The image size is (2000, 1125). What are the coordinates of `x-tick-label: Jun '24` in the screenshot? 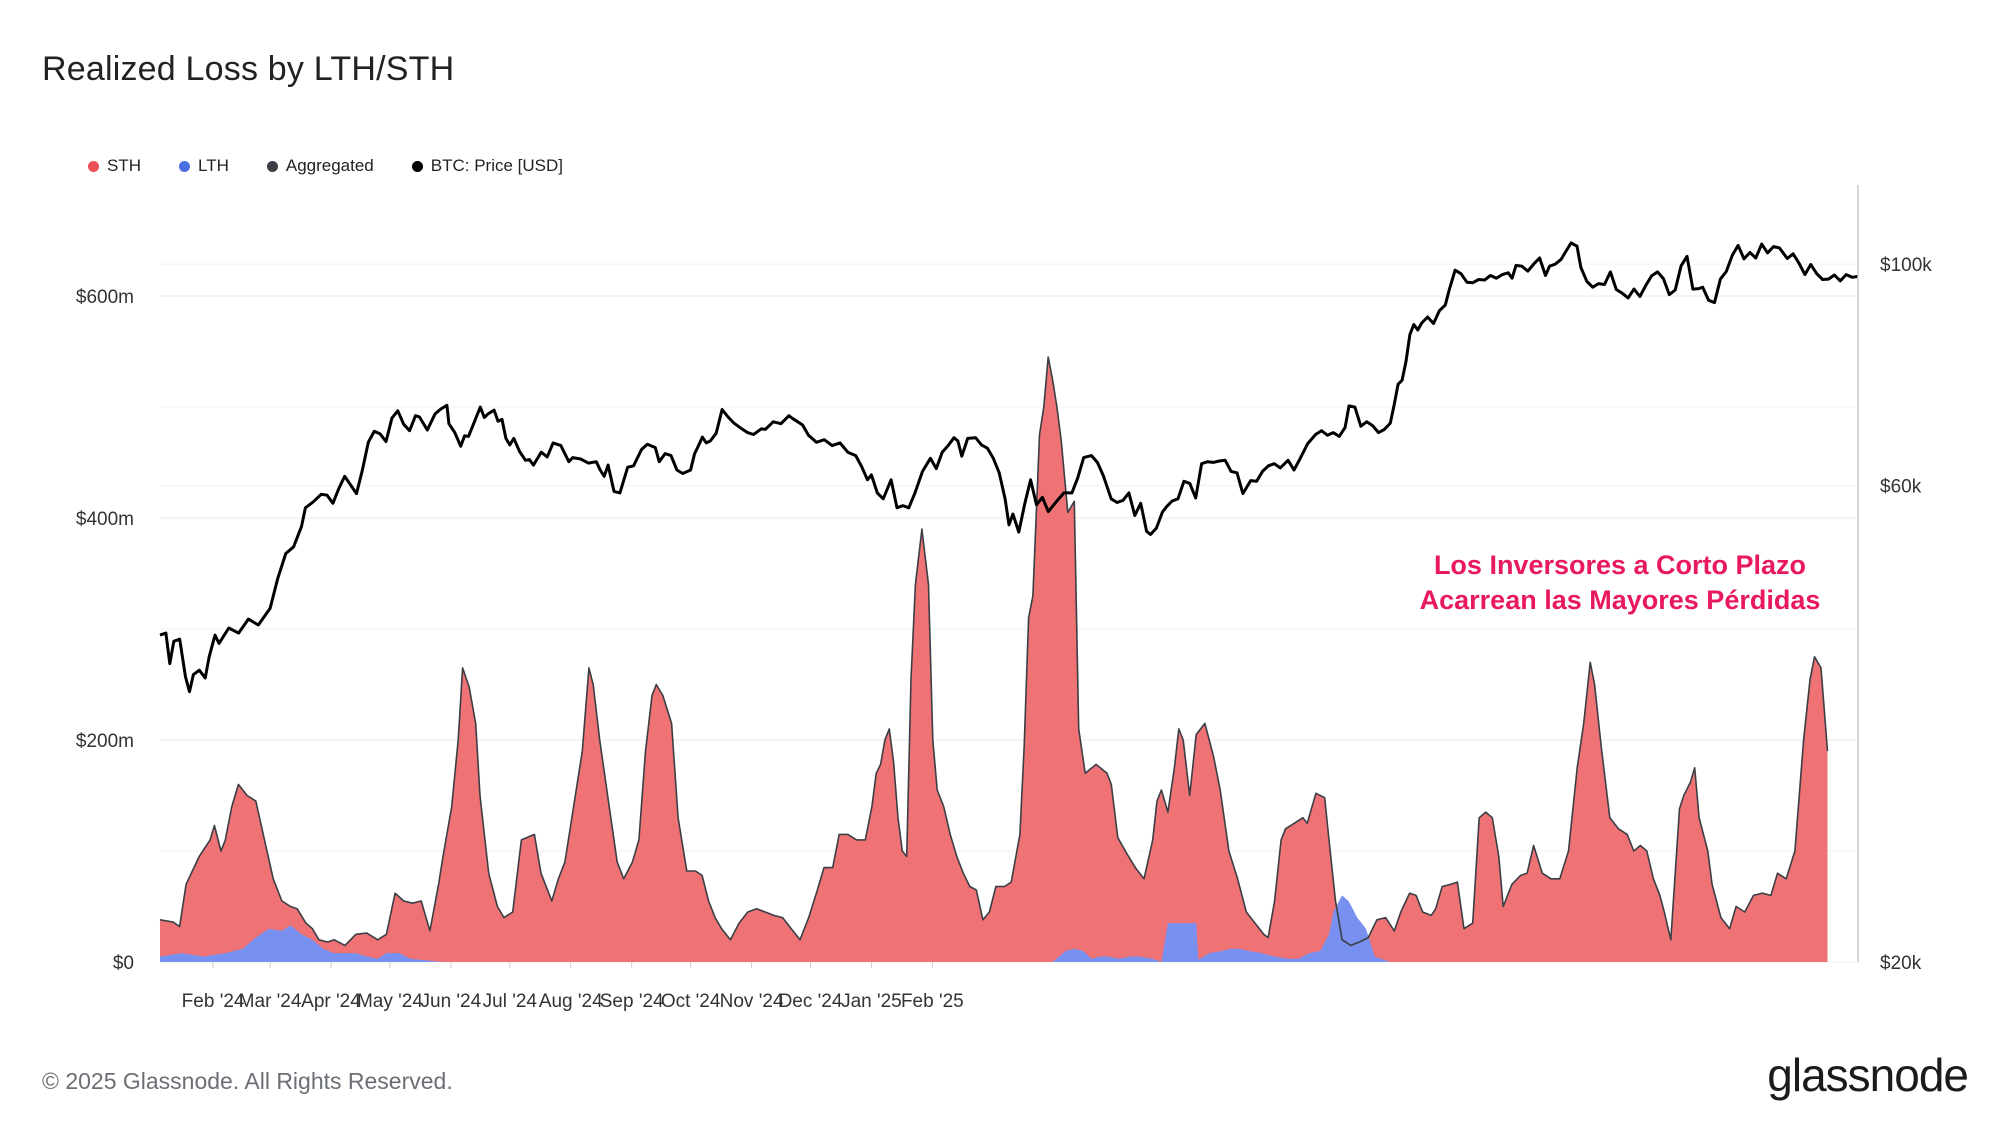 It's located at (451, 1001).